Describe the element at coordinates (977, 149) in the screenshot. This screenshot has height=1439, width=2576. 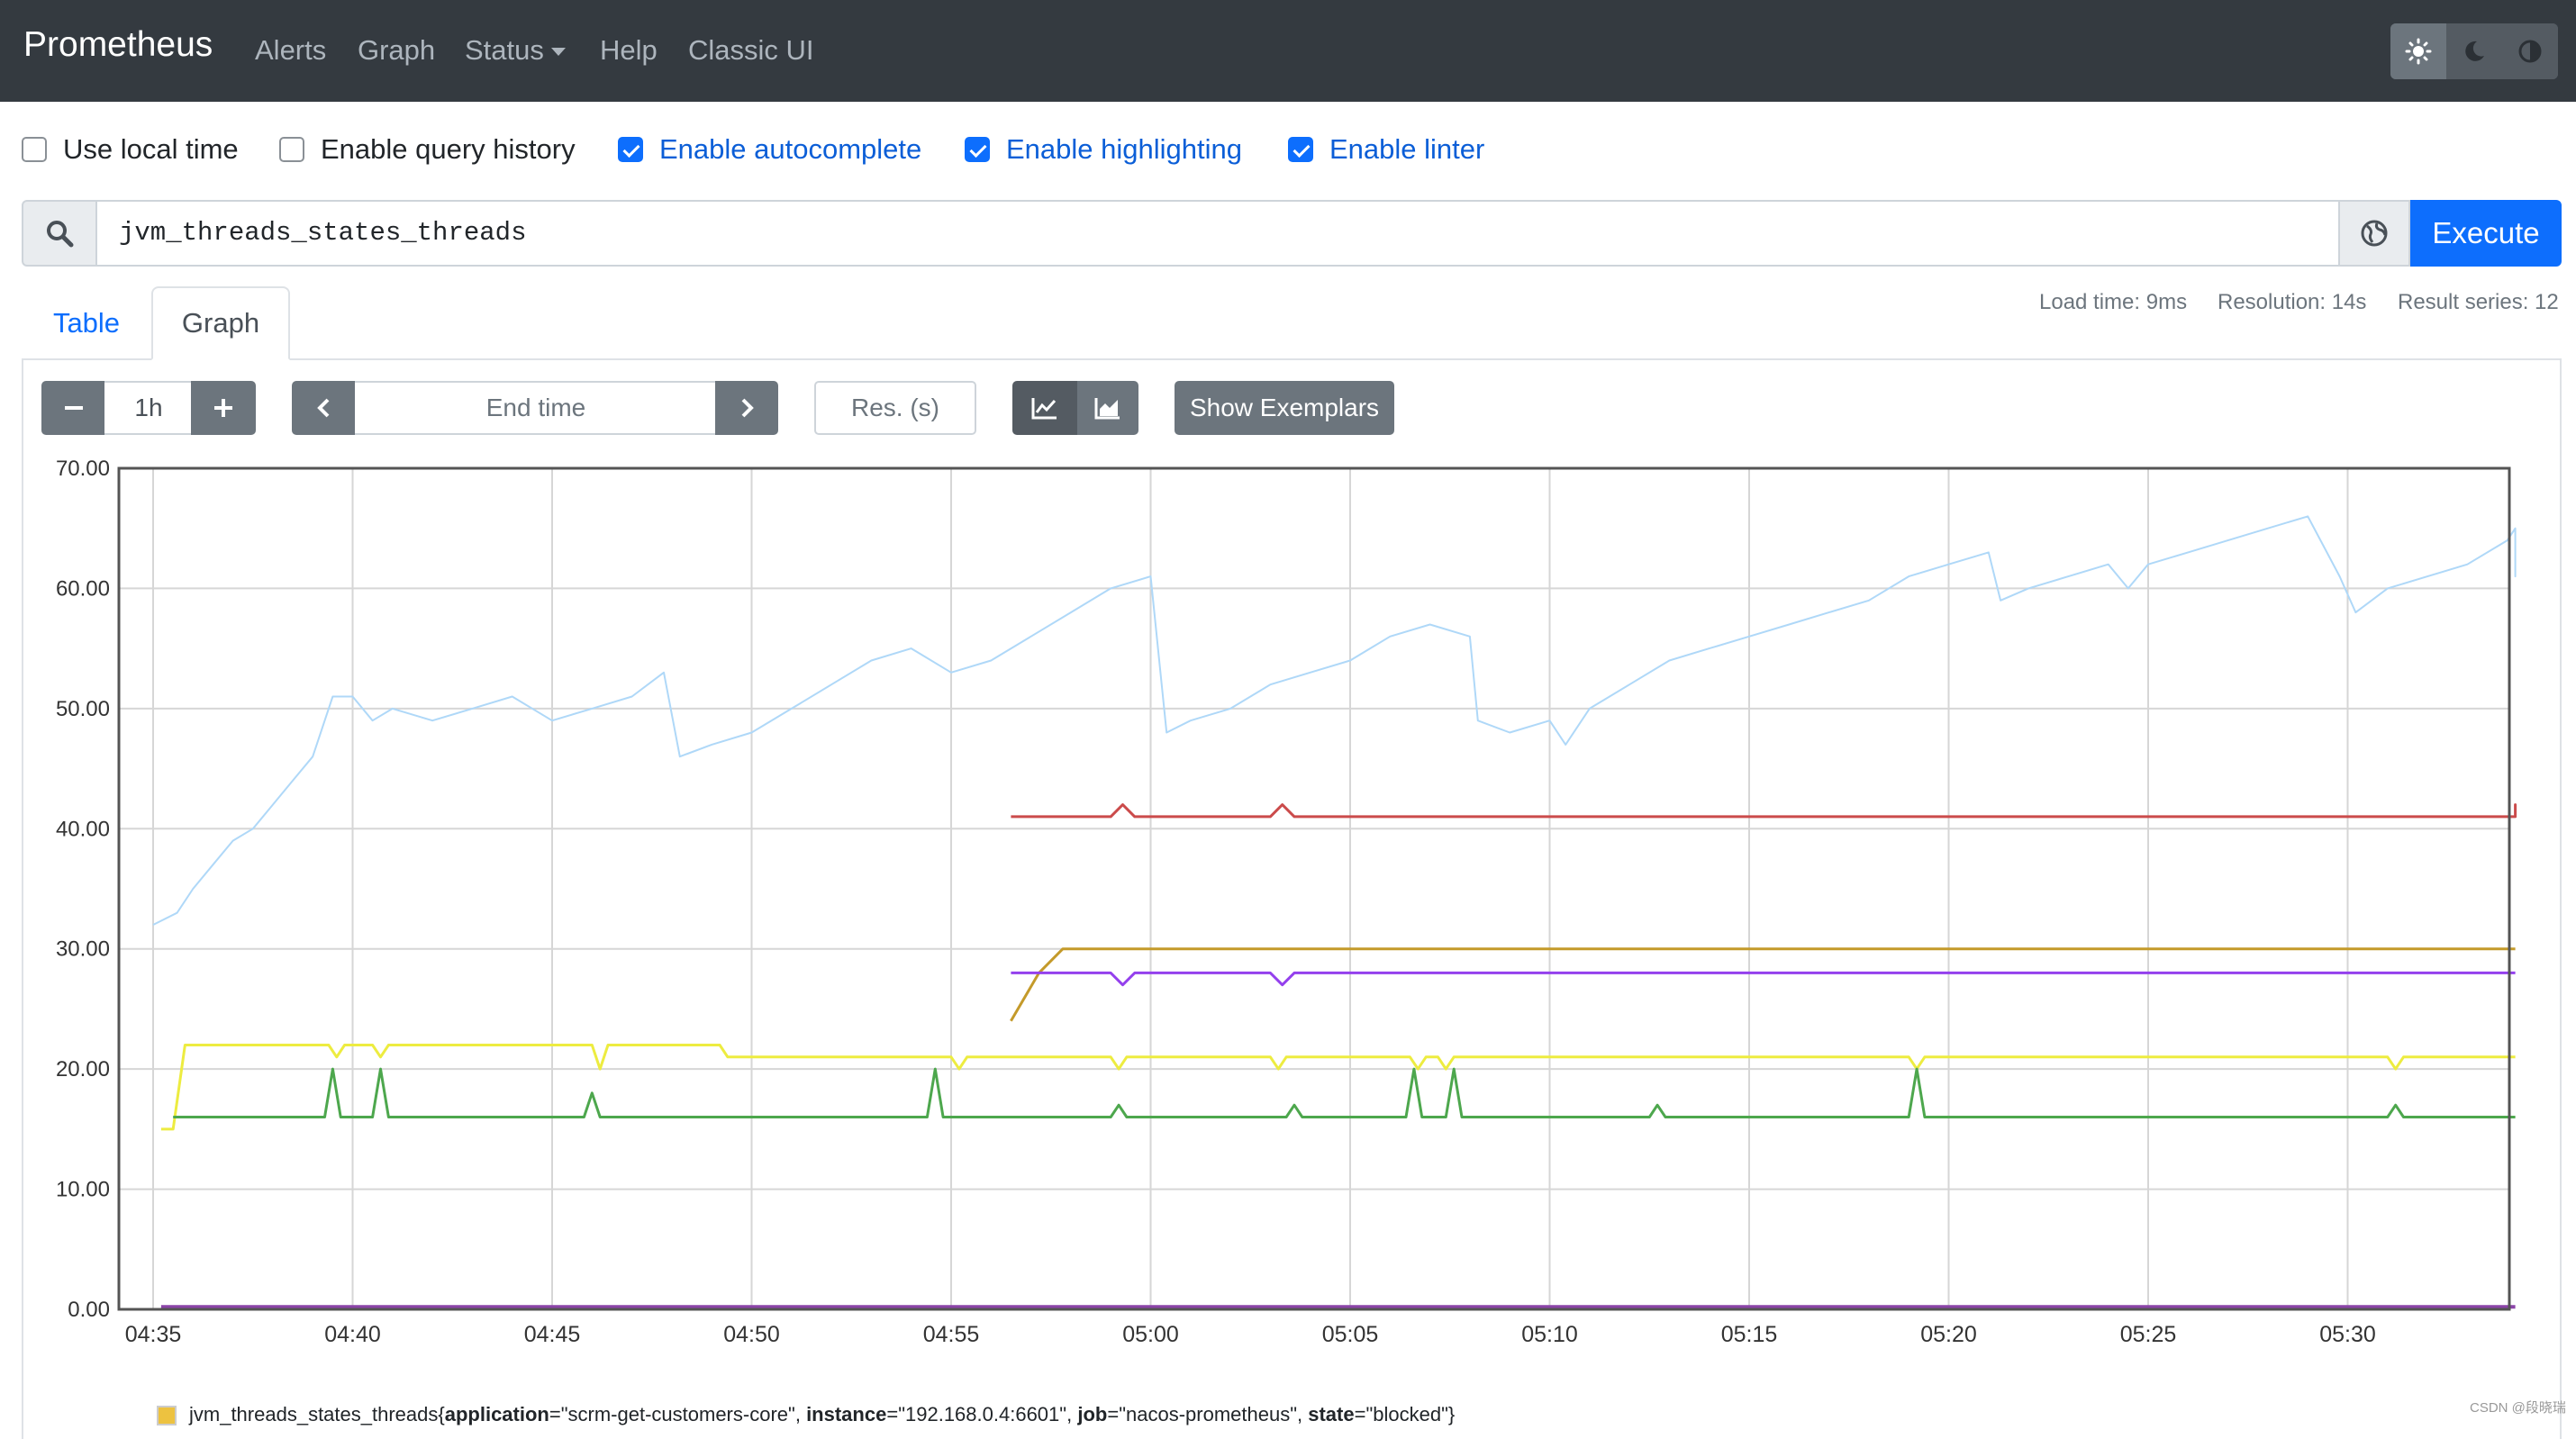
I see `checkbox-enable-highlighting` at that location.